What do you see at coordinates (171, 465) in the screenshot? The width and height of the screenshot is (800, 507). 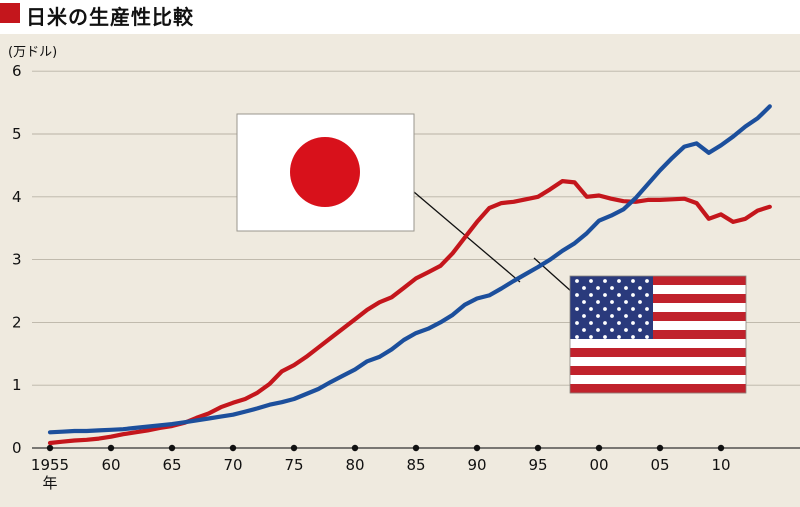 I see `x-tick-label: 65` at bounding box center [171, 465].